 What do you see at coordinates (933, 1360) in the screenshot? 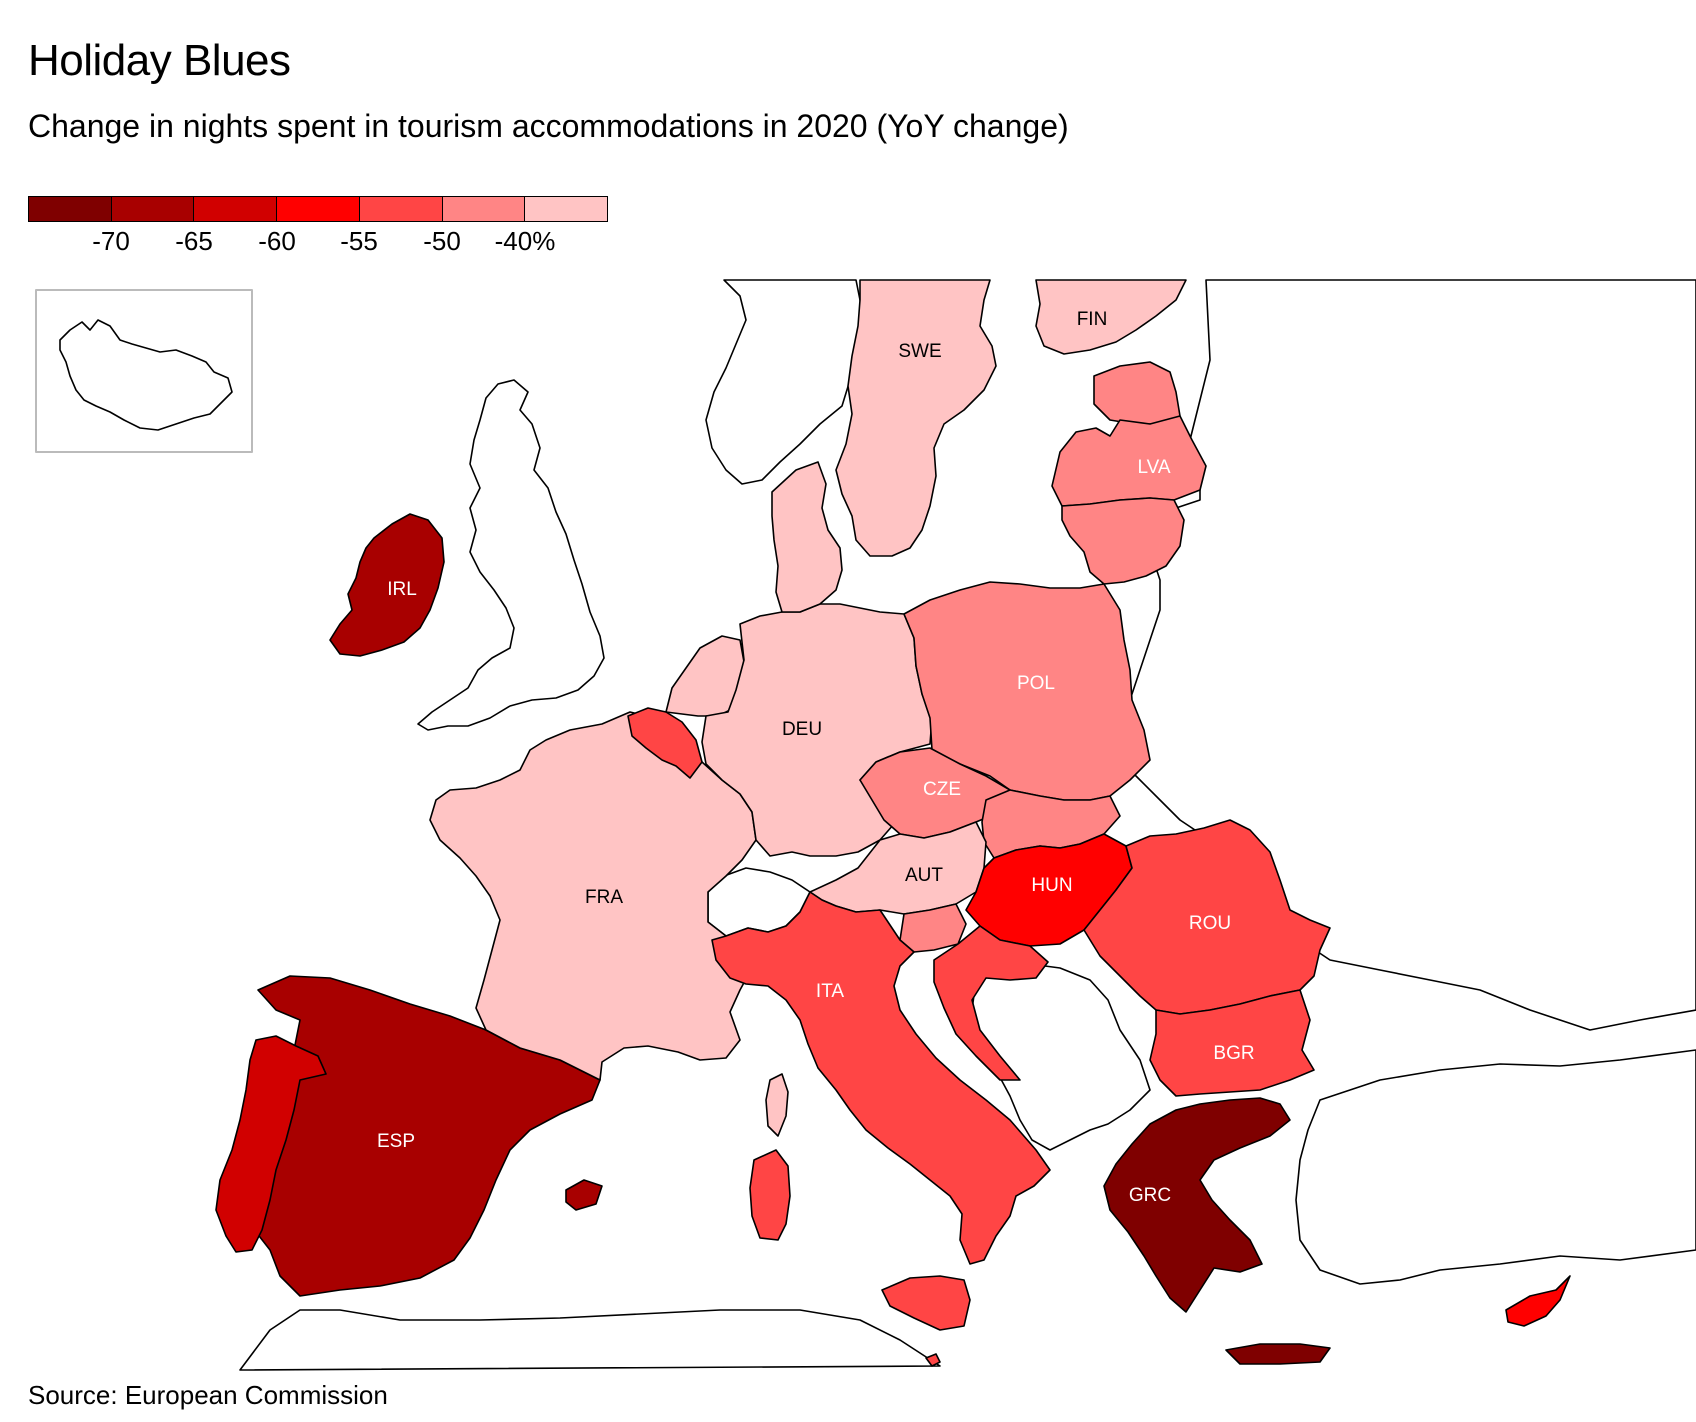
I see `country-MLT` at bounding box center [933, 1360].